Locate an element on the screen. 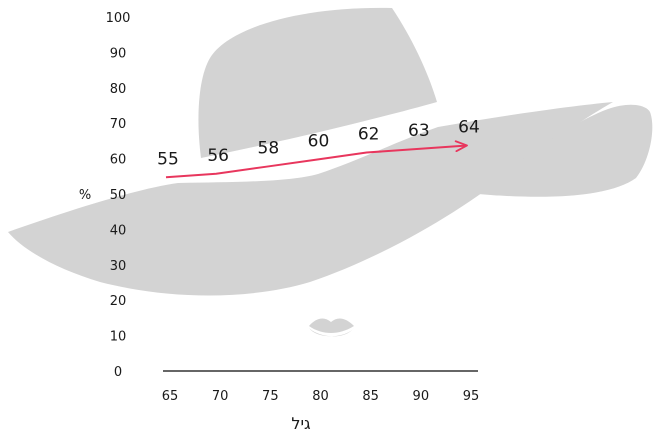 This screenshot has height=439, width=654. y-tick-label: 100 is located at coordinates (118, 18).